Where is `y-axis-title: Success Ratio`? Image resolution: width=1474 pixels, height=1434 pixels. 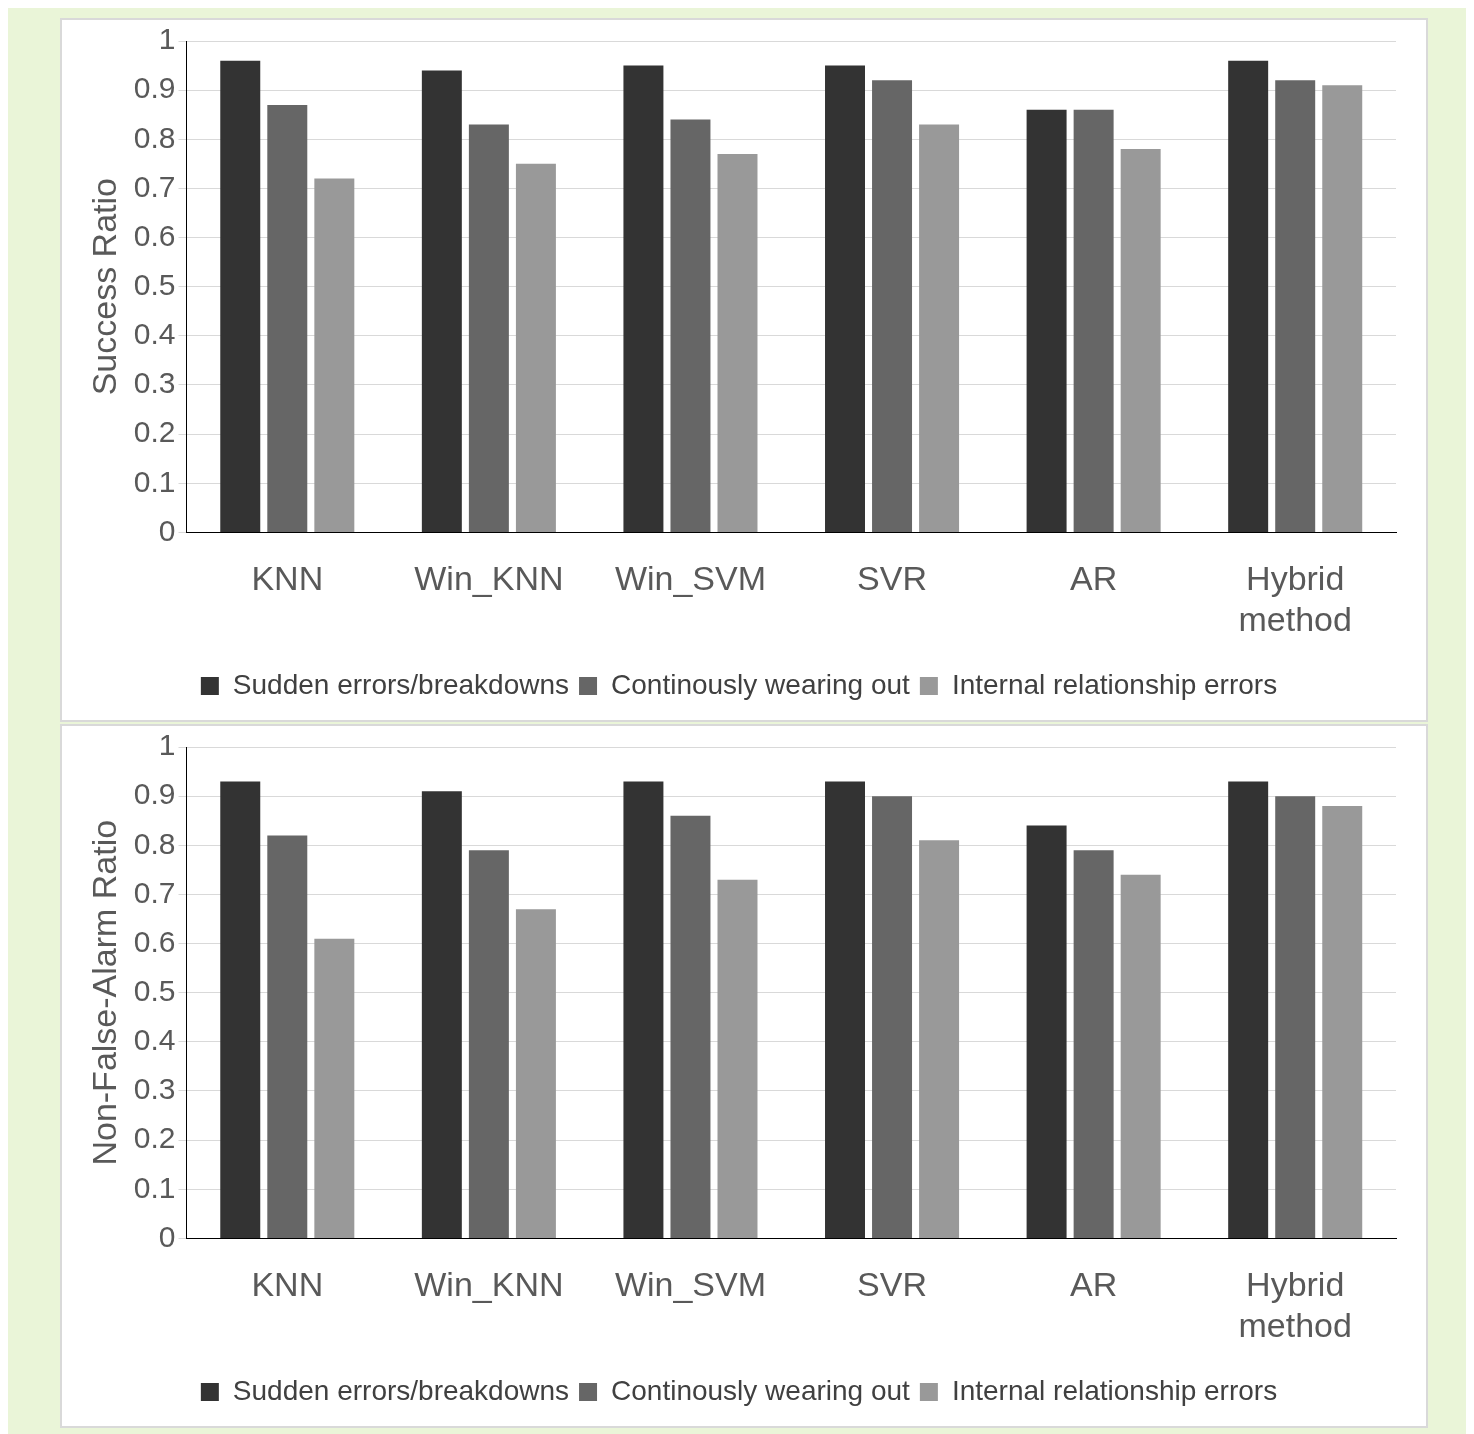 y-axis-title: Success Ratio is located at coordinates (103, 287).